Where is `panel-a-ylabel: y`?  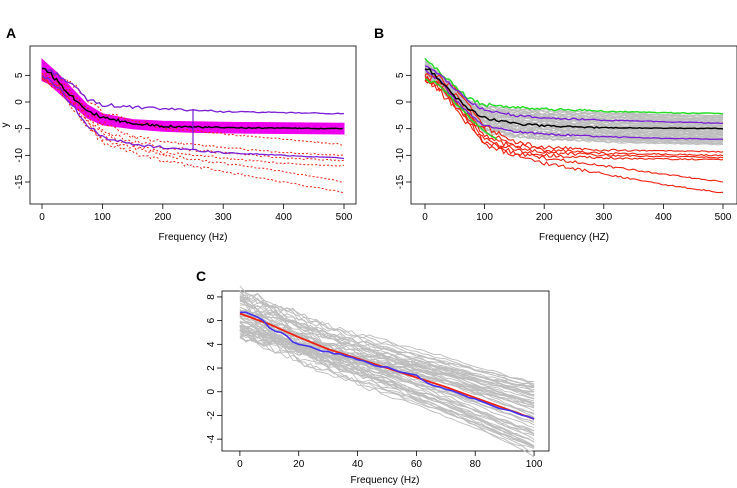 panel-a-ylabel: y is located at coordinates (5, 125).